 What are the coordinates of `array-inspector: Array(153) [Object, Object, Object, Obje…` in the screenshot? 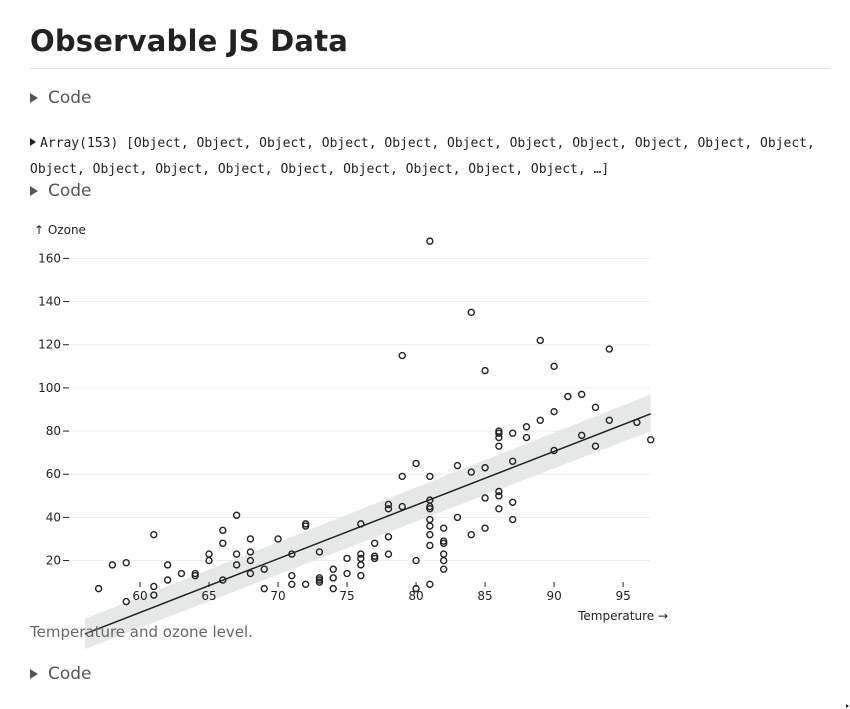 It's located at (425, 157).